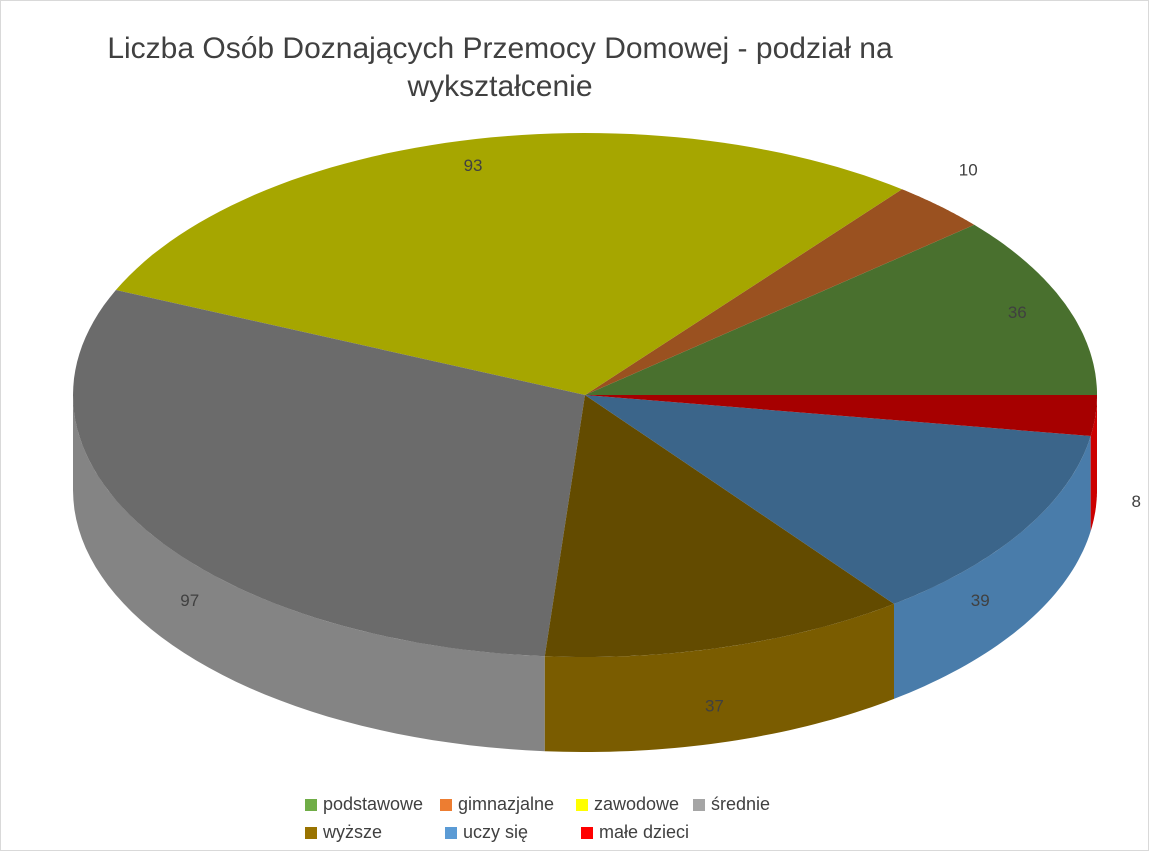 Image resolution: width=1149 pixels, height=851 pixels. What do you see at coordinates (352, 832) in the screenshot?
I see `legend-label: wyższe` at bounding box center [352, 832].